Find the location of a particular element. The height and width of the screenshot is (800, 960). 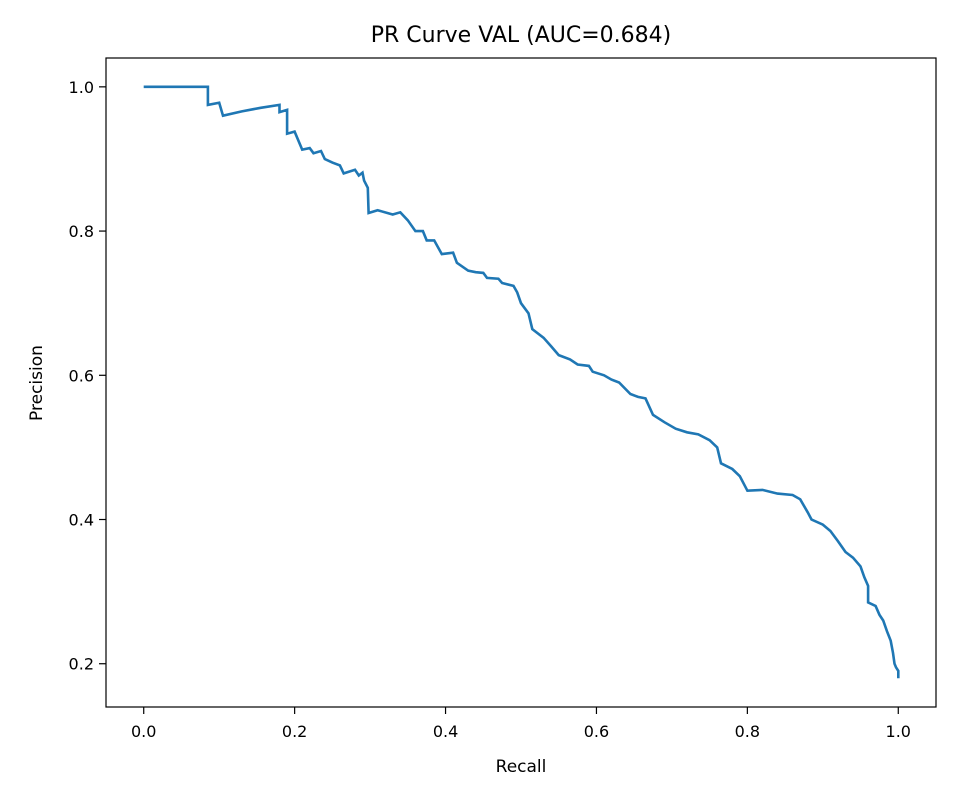

x-axis: 0.0 0.2 0.4 0.6 0.8 1.0 is located at coordinates (521, 724).